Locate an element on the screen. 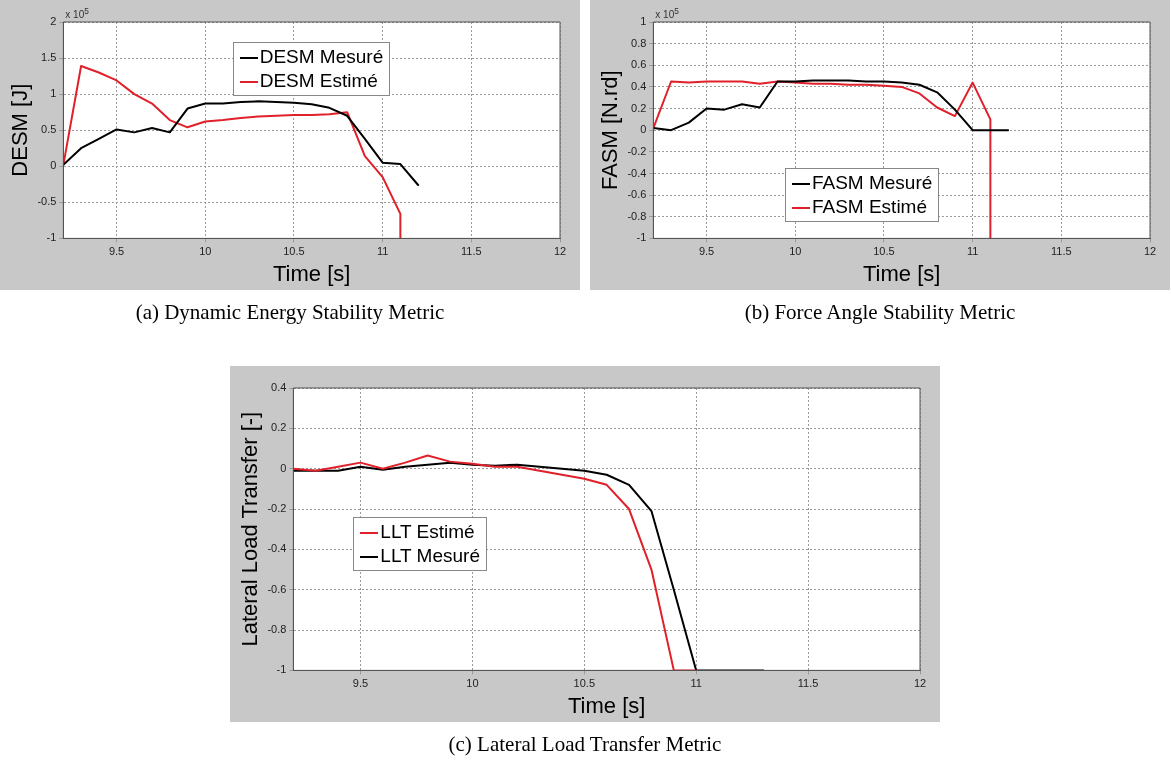 The width and height of the screenshot is (1171, 769). legend-label: FASM Estimé is located at coordinates (869, 207).